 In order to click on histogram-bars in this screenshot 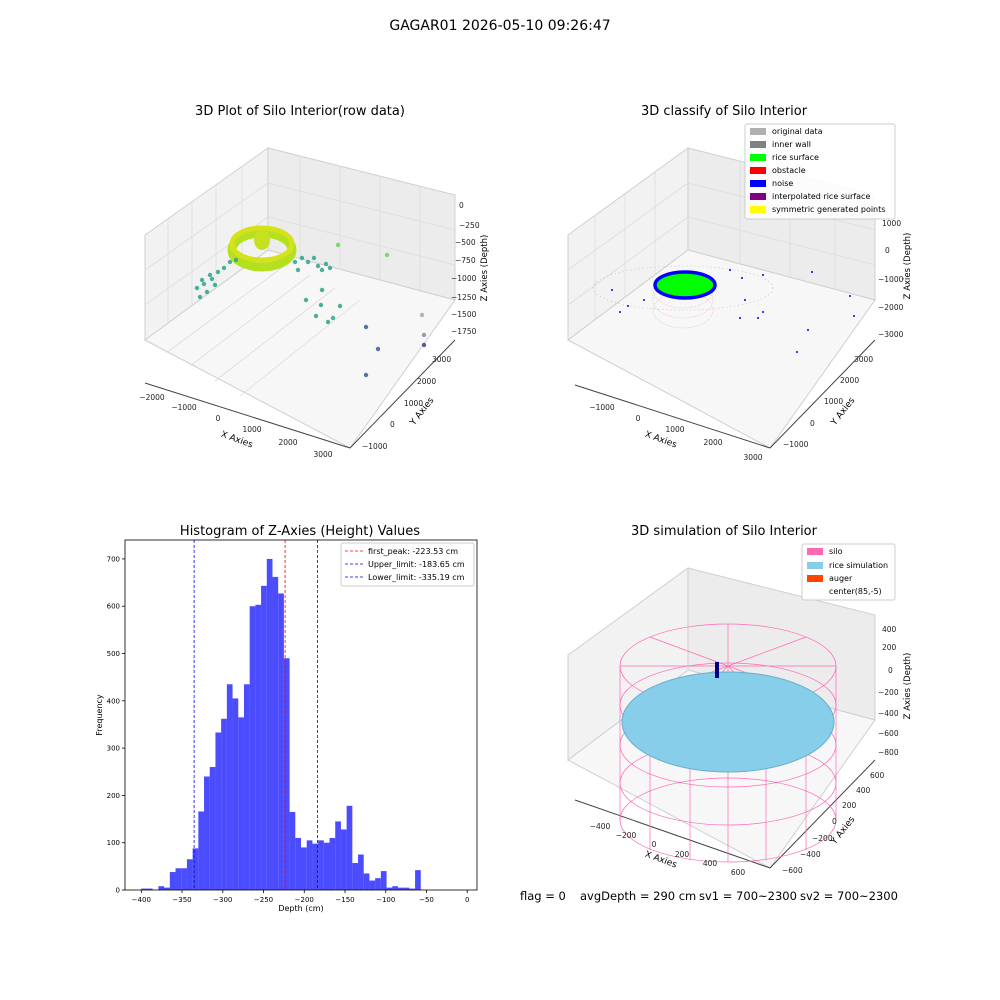, I will do `click(281, 724)`.